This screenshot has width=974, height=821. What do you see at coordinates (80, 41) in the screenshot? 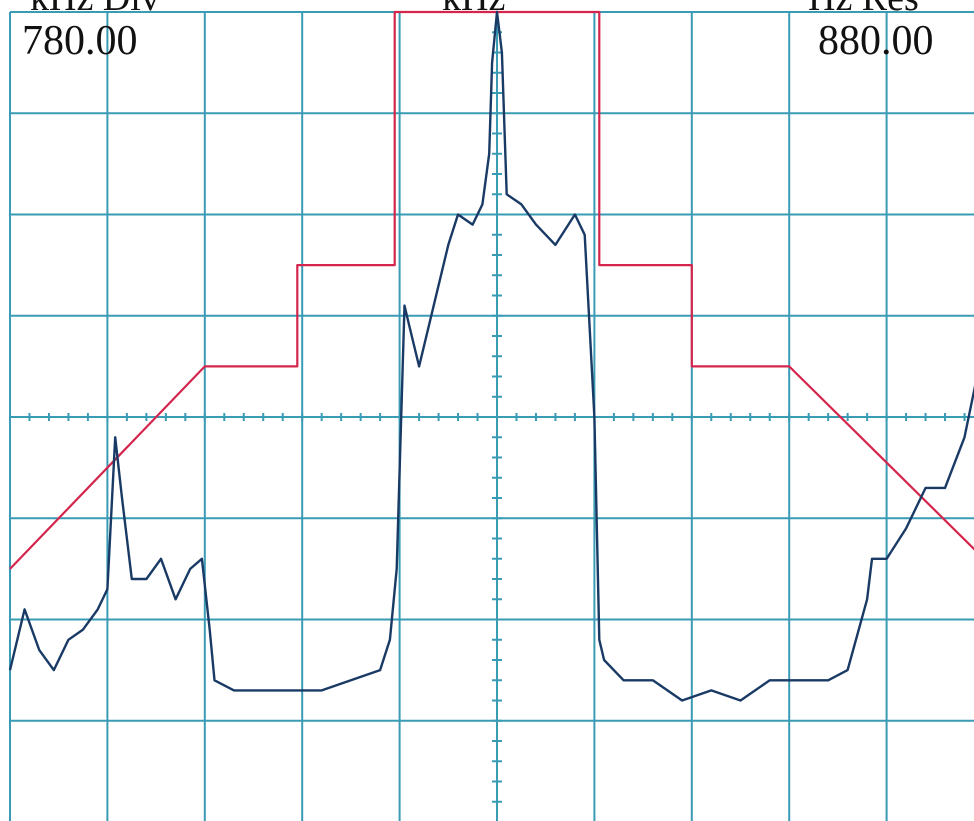
I see `start-frequency-value: 780.00` at bounding box center [80, 41].